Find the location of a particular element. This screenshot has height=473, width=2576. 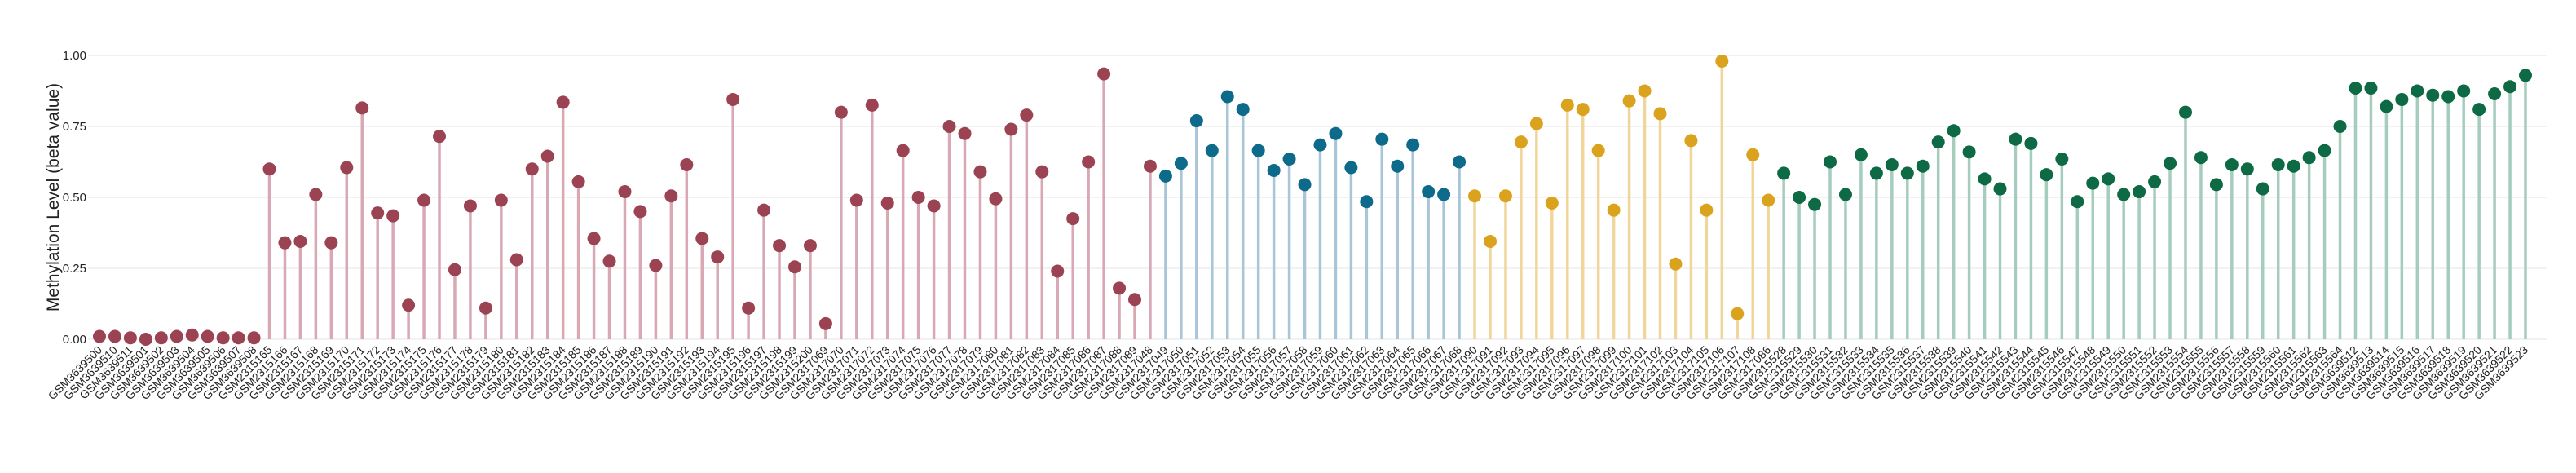

y-axis-ticks: 0.00 0.25 0.50 0.75 1.00 is located at coordinates (74, 198).